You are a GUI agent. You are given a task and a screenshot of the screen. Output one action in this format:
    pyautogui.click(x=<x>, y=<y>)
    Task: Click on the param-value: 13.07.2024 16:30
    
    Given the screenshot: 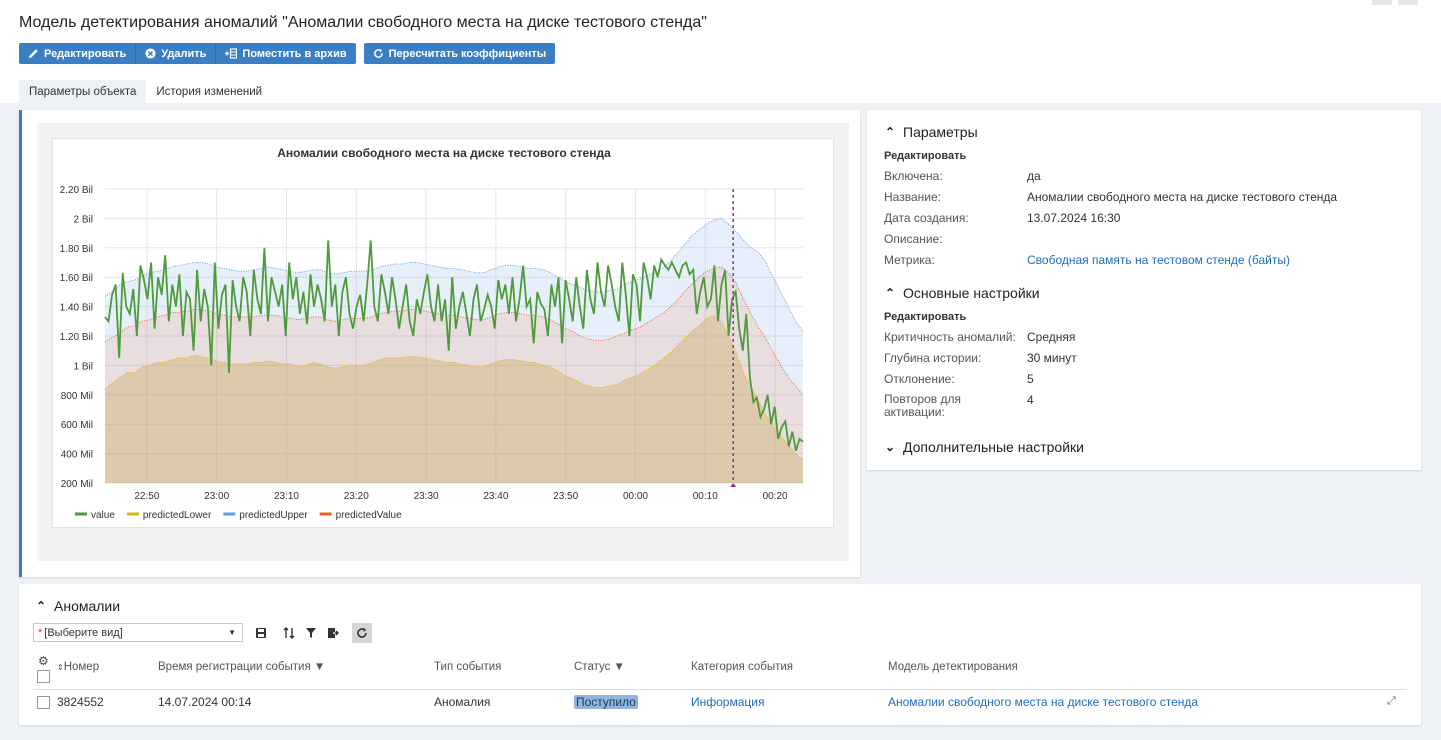 What is the action you would take?
    pyautogui.click(x=1074, y=218)
    